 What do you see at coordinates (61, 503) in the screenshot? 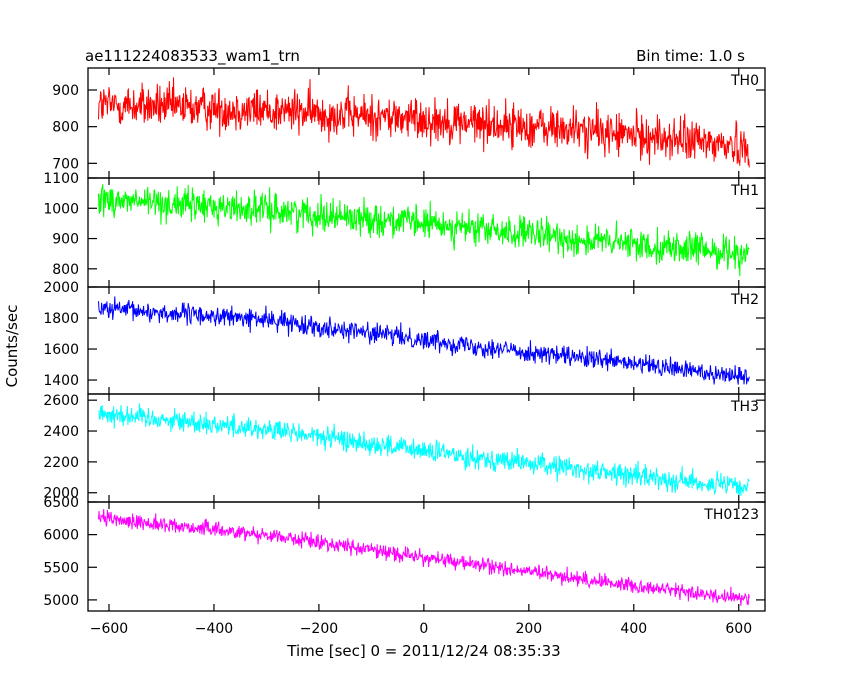
I see `y-tick-label: 6500` at bounding box center [61, 503].